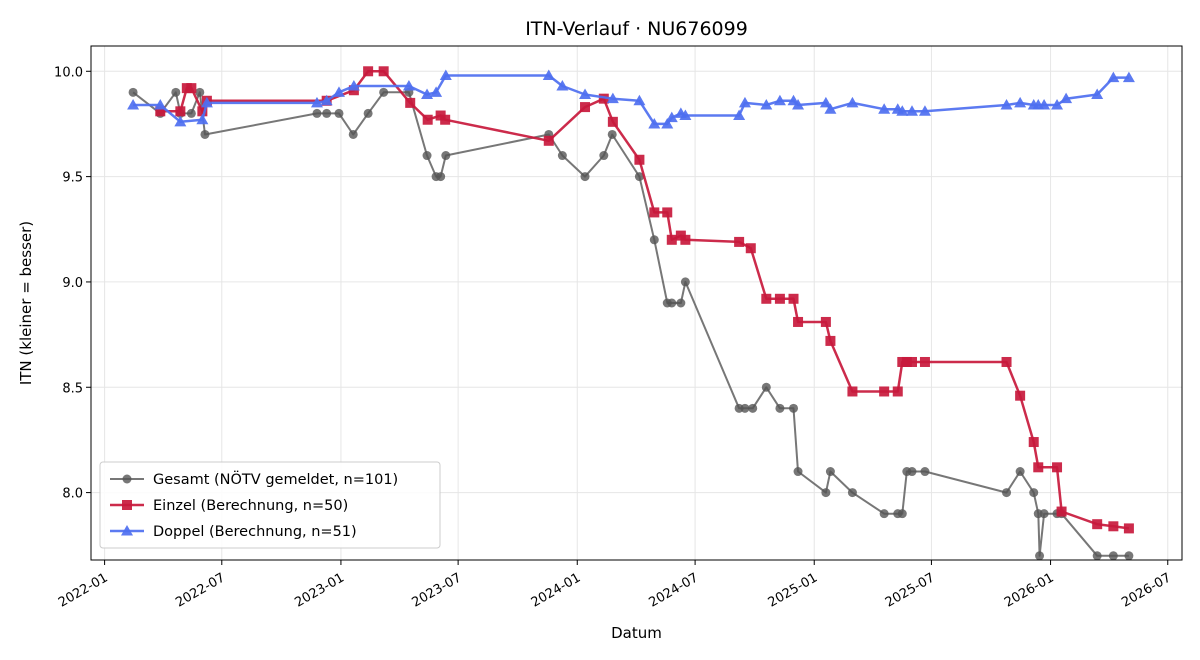 This screenshot has width=1200, height=660. Describe the element at coordinates (72, 388) in the screenshot. I see `y-tick-label: 8.5` at that location.